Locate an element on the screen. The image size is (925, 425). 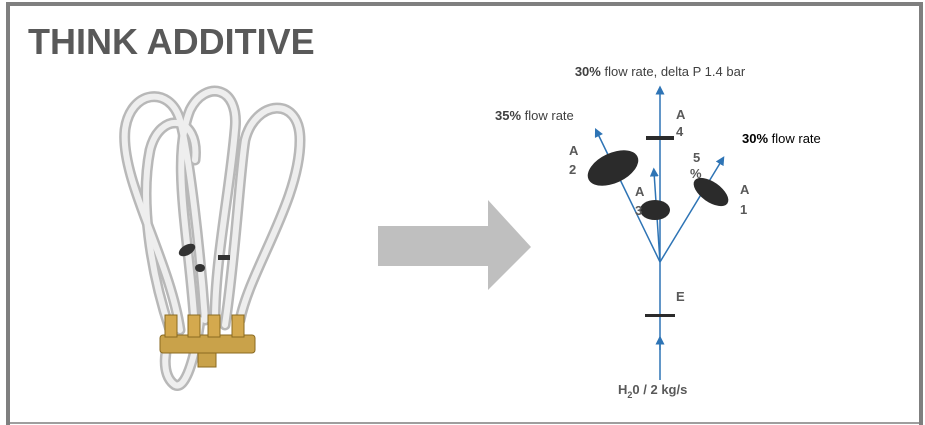
text-part: 0 / 2 kg/s is located at coordinates (659, 389).